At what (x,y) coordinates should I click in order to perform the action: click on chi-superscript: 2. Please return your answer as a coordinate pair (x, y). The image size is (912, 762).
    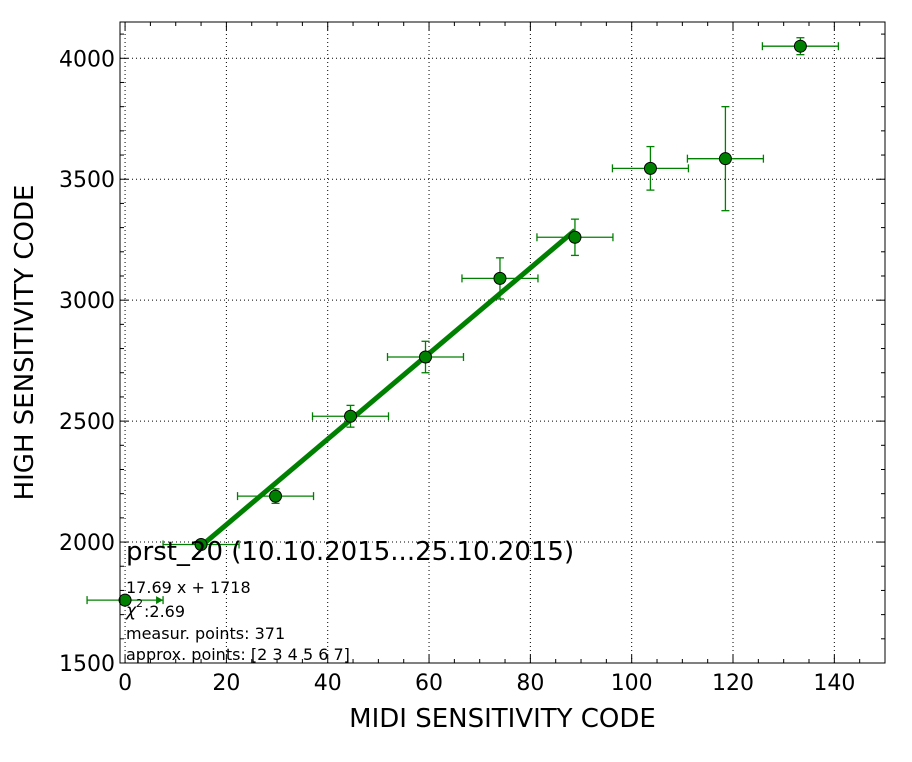
    Looking at the image, I should click on (139, 603).